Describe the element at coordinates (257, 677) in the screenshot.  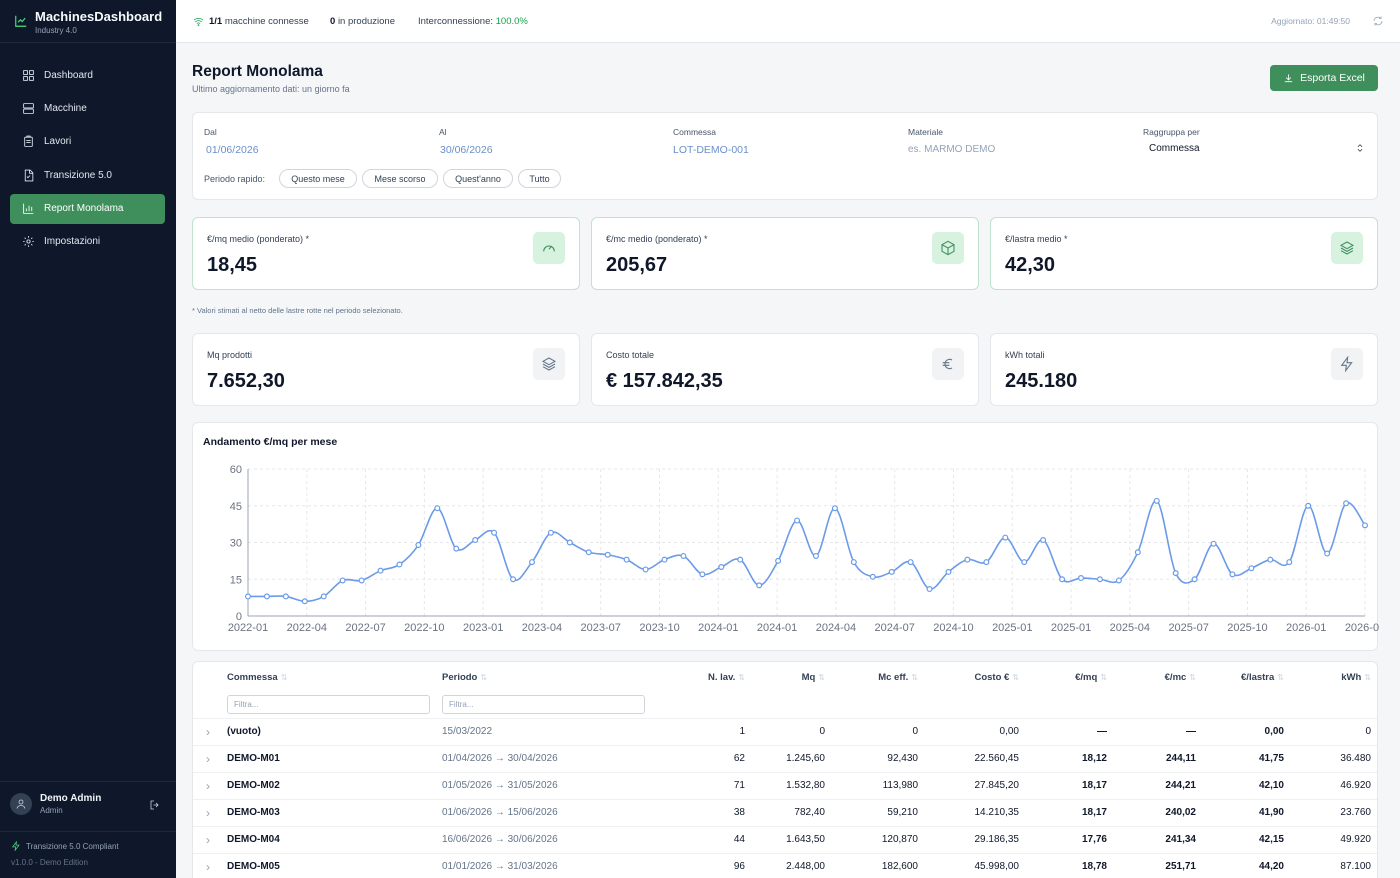
I see `column-header: Commessa ⇅` at that location.